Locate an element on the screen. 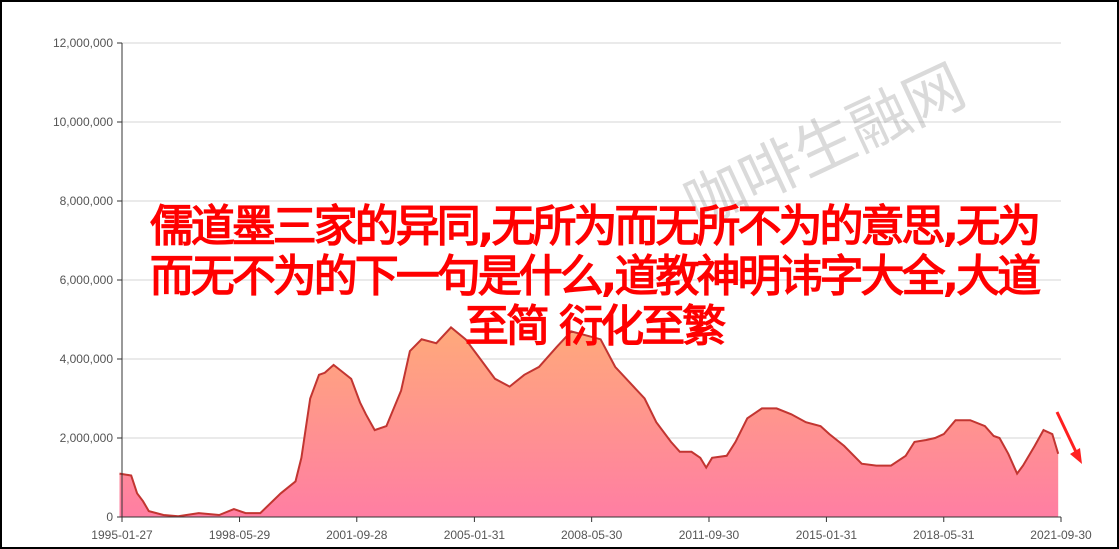 The height and width of the screenshot is (549, 1119). y-tick-label: 10,000,000 is located at coordinates (83, 122).